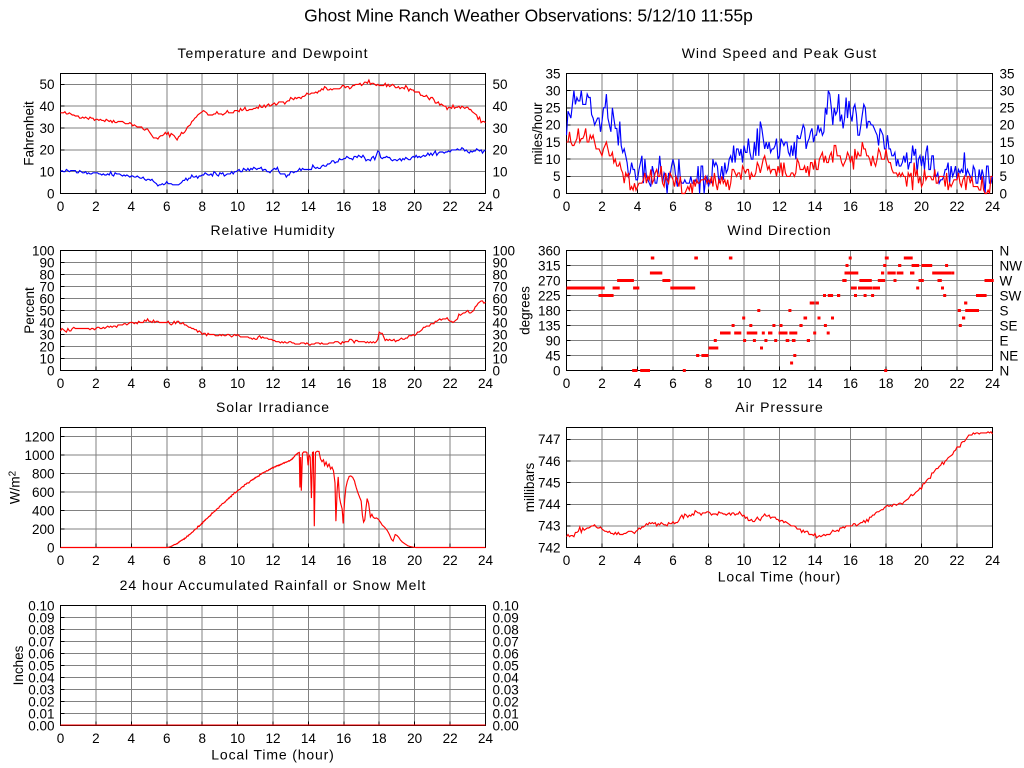 The width and height of the screenshot is (1024, 768). Describe the element at coordinates (41, 641) in the screenshot. I see `svg-text: 0.07` at that location.